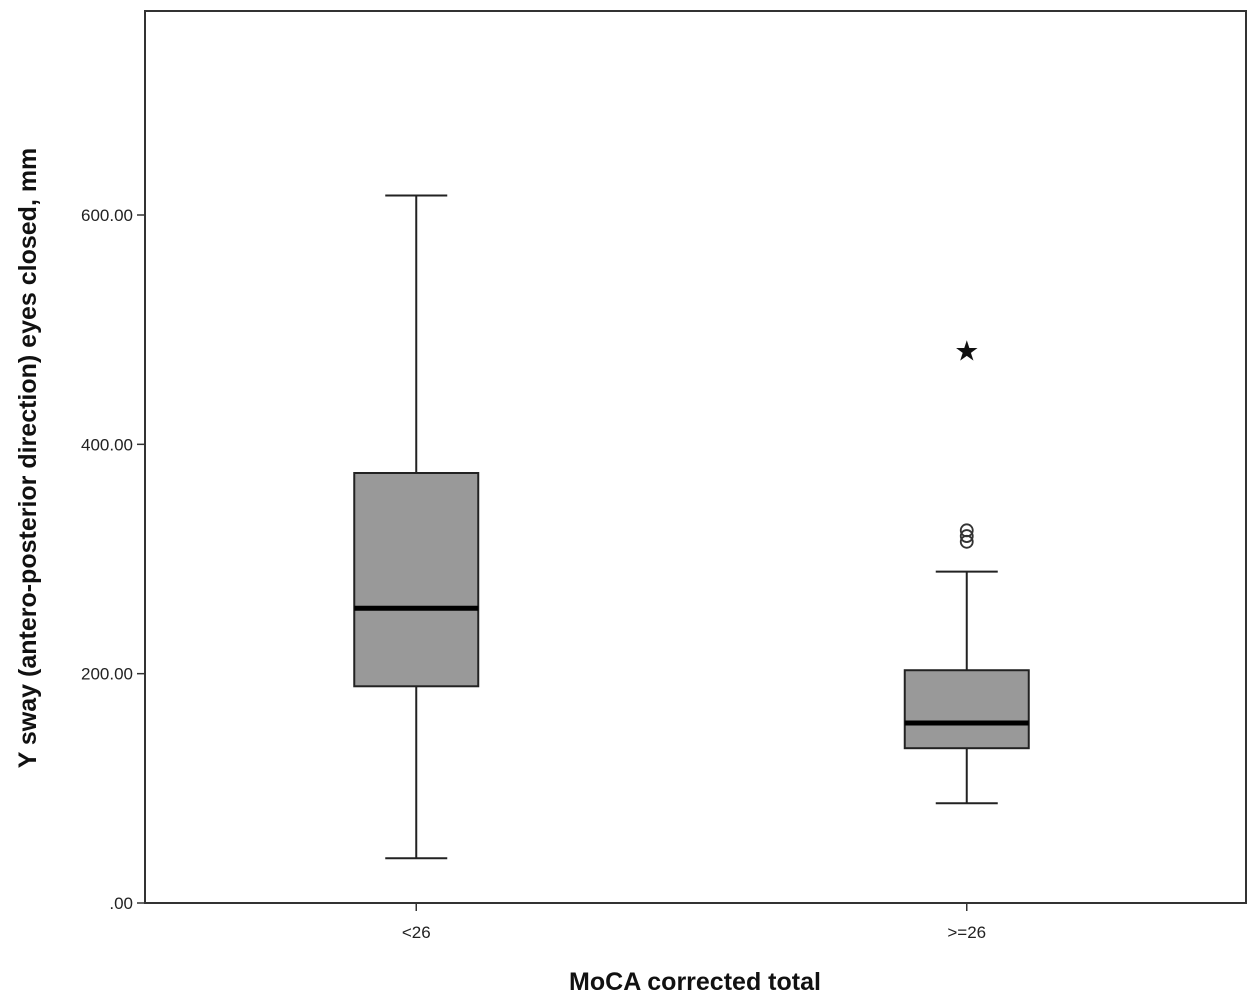 This screenshot has width=1249, height=996. I want to click on x-axis: <26 >=26, so click(694, 922).